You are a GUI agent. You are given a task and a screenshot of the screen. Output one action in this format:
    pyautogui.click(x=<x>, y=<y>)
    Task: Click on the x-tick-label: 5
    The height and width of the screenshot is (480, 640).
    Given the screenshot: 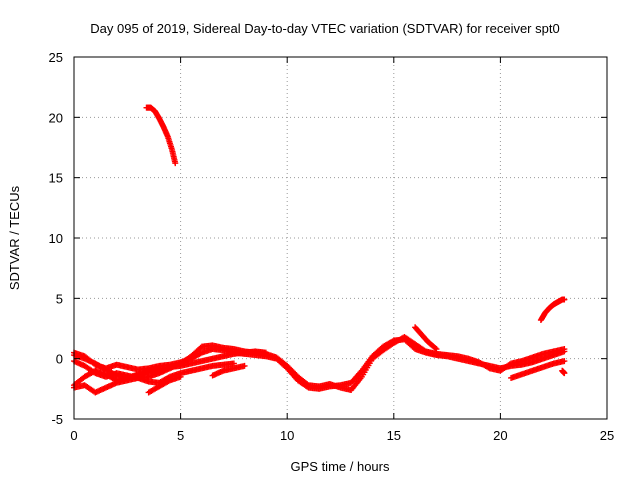 What is the action you would take?
    pyautogui.click(x=180, y=435)
    